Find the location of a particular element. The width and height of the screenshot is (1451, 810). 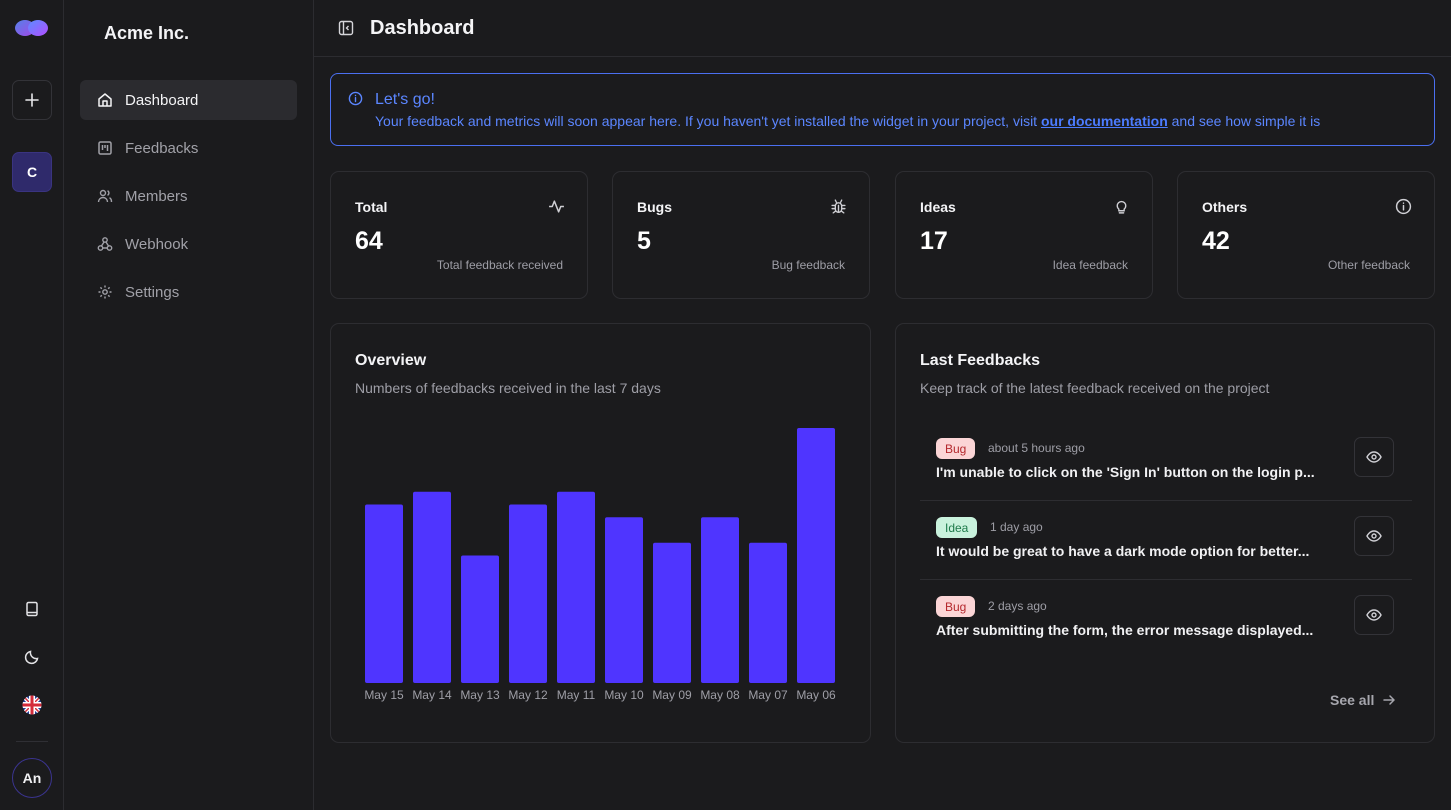

sidebar-item-label: Webhook is located at coordinates (157, 244).